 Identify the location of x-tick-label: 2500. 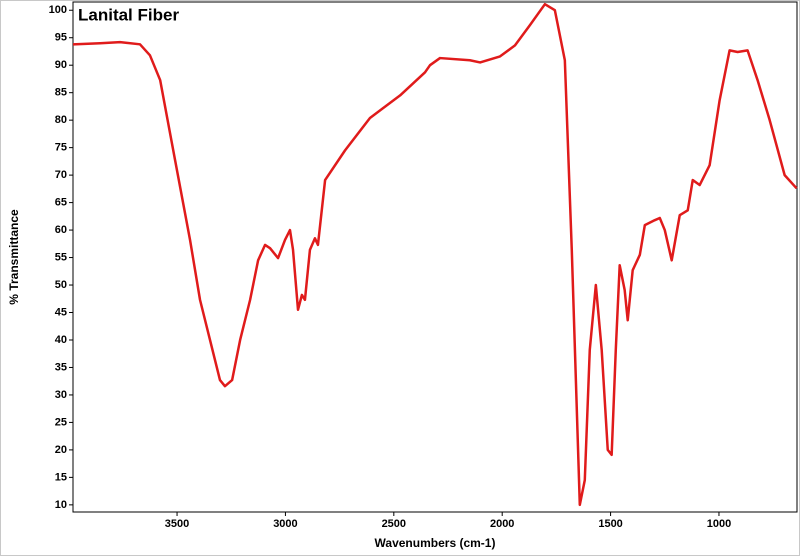
(394, 524).